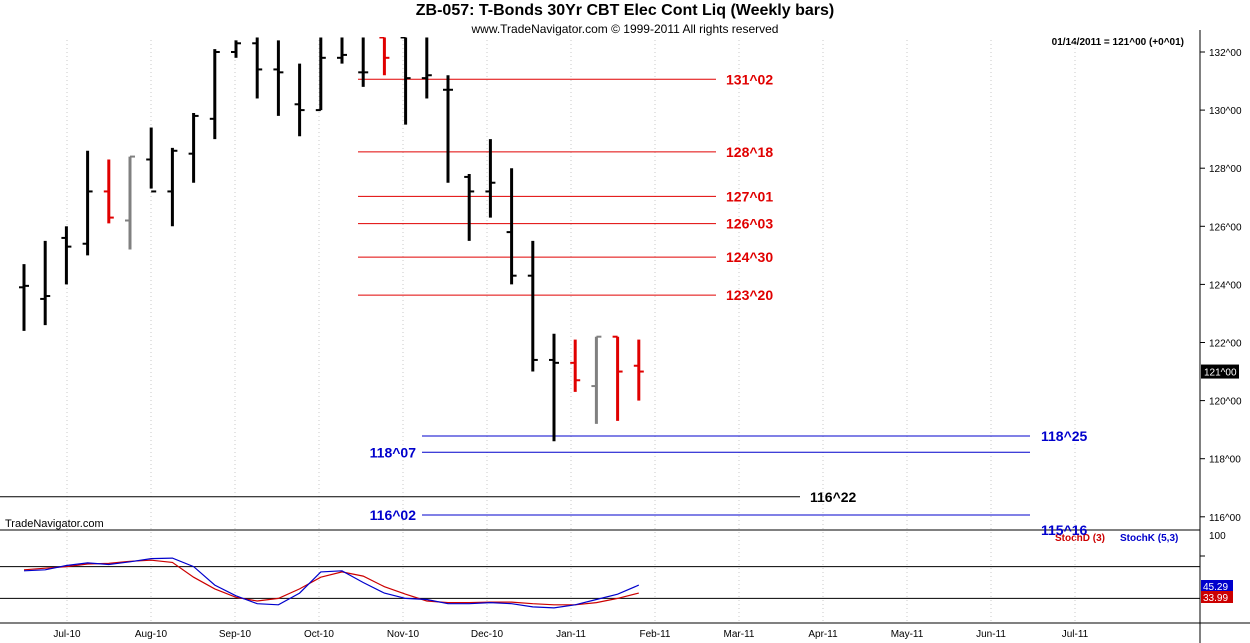 The height and width of the screenshot is (643, 1250). Describe the element at coordinates (487, 634) in the screenshot. I see `x-tick-label: Dec-10` at that location.